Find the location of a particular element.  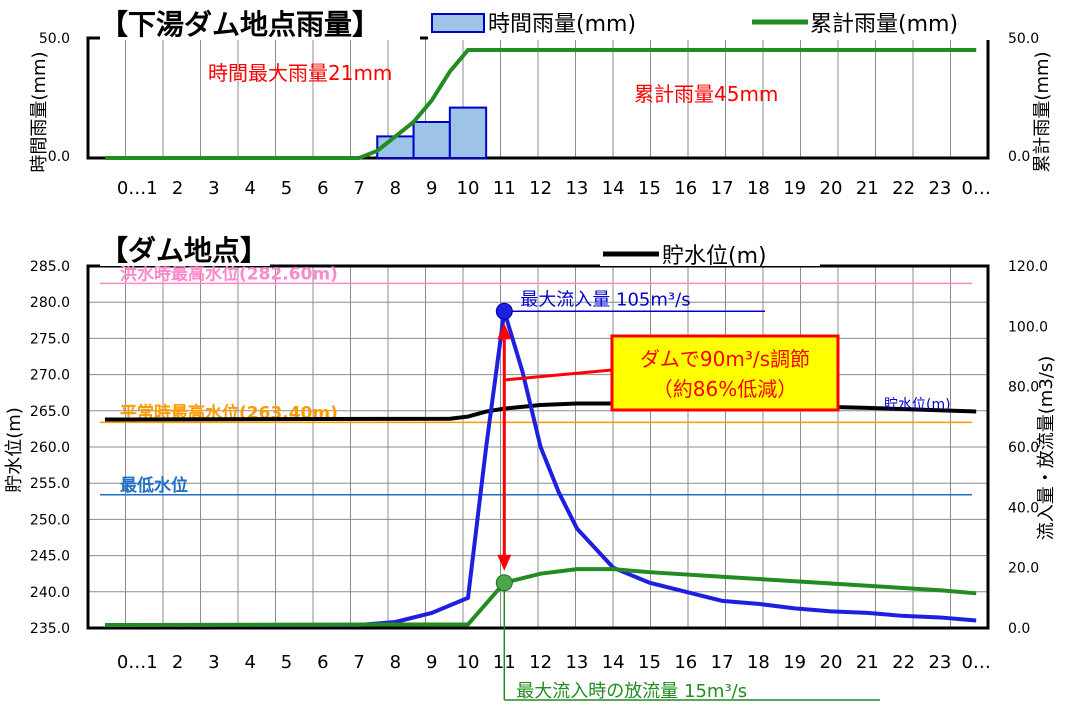

dam-xtick-label: 23 is located at coordinates (939, 662).